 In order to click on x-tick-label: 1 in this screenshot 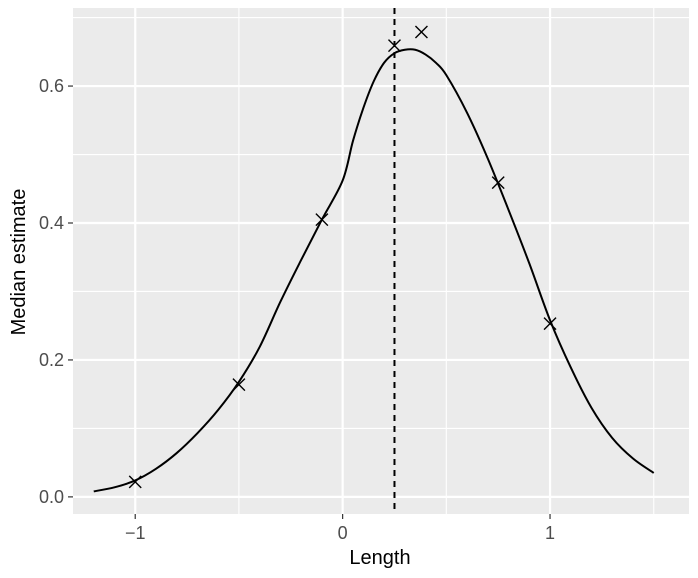, I will do `click(550, 533)`.